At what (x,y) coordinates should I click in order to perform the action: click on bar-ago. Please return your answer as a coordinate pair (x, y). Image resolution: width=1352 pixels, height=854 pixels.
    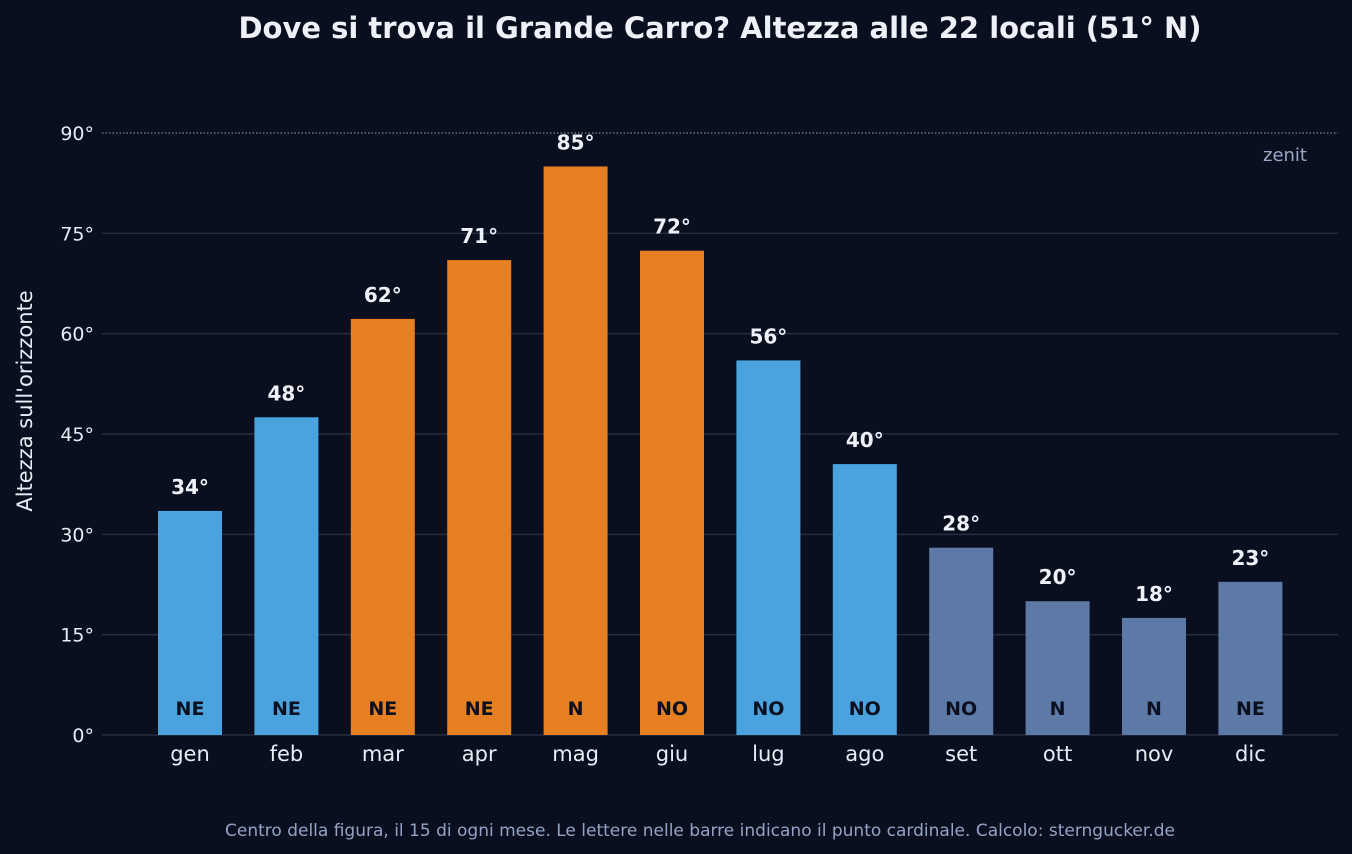
    Looking at the image, I should click on (864, 599).